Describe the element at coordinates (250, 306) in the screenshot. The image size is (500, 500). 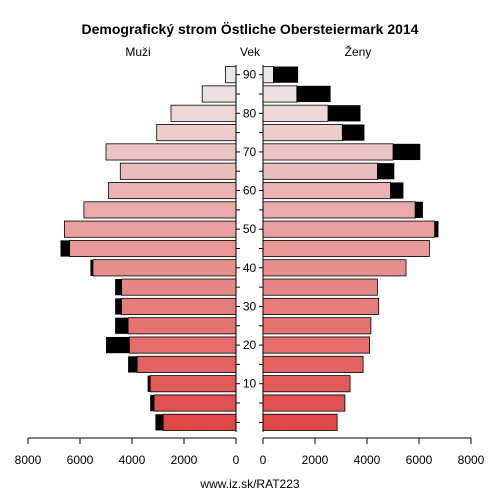
I see `age-tick-label: 30` at that location.